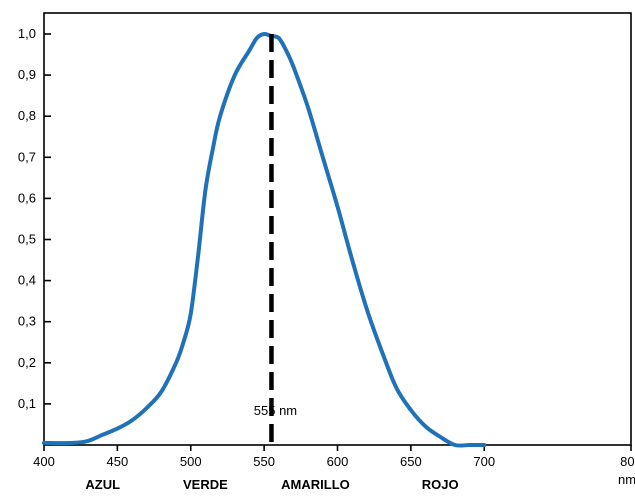 The width and height of the screenshot is (635, 497). Describe the element at coordinates (27, 239) in the screenshot. I see `y-tick-label: 0,5` at that location.